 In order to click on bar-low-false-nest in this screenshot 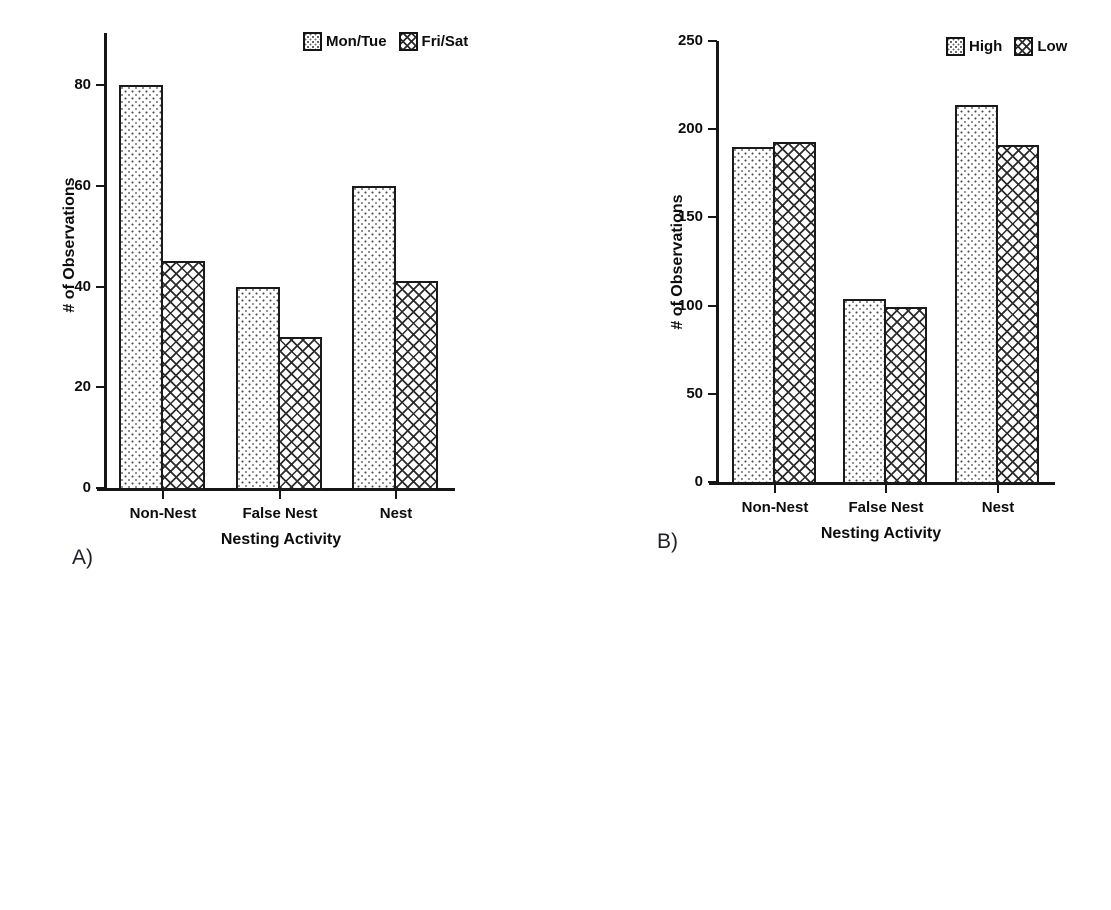, I will do `click(905, 395)`.